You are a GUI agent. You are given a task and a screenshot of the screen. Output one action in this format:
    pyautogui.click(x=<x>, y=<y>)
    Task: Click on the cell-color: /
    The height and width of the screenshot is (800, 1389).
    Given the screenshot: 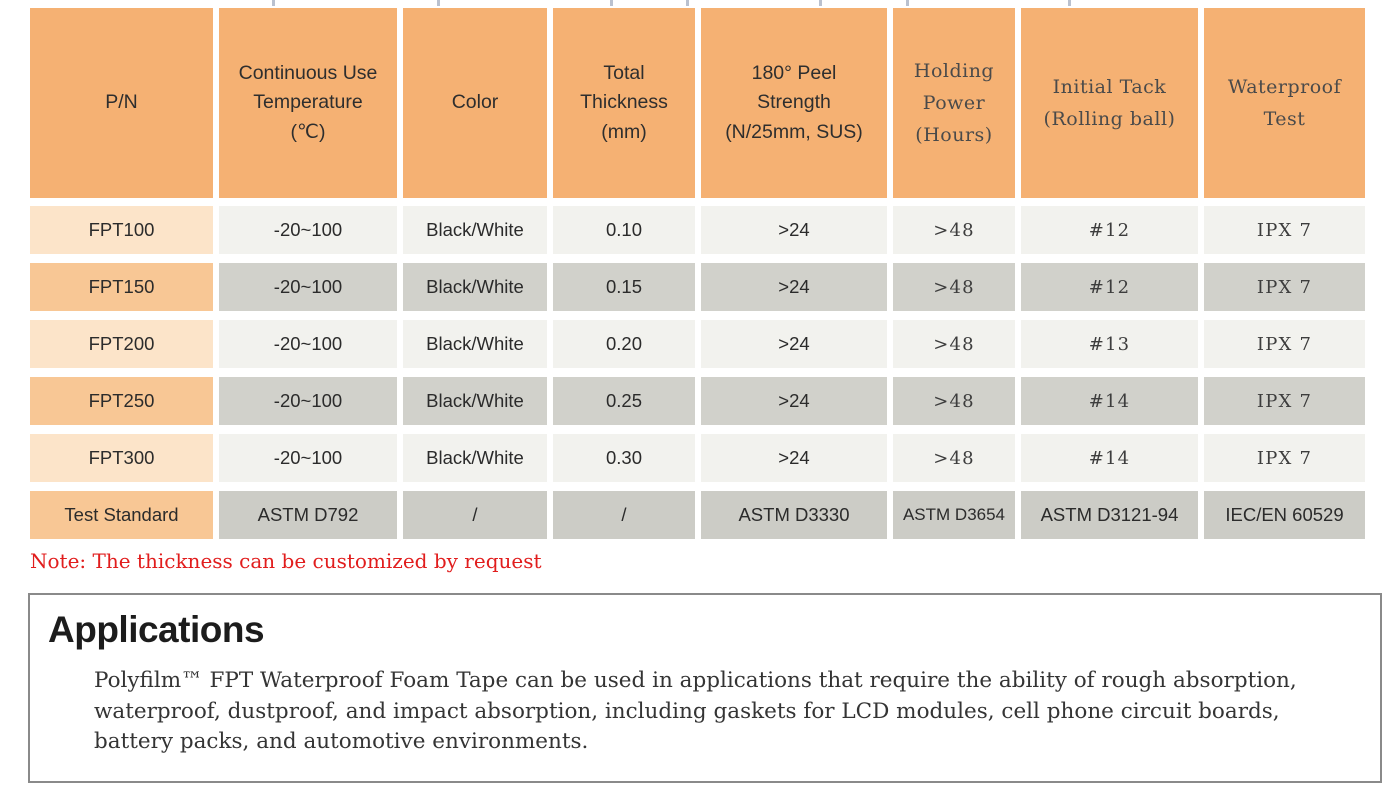 What is the action you would take?
    pyautogui.click(x=475, y=515)
    